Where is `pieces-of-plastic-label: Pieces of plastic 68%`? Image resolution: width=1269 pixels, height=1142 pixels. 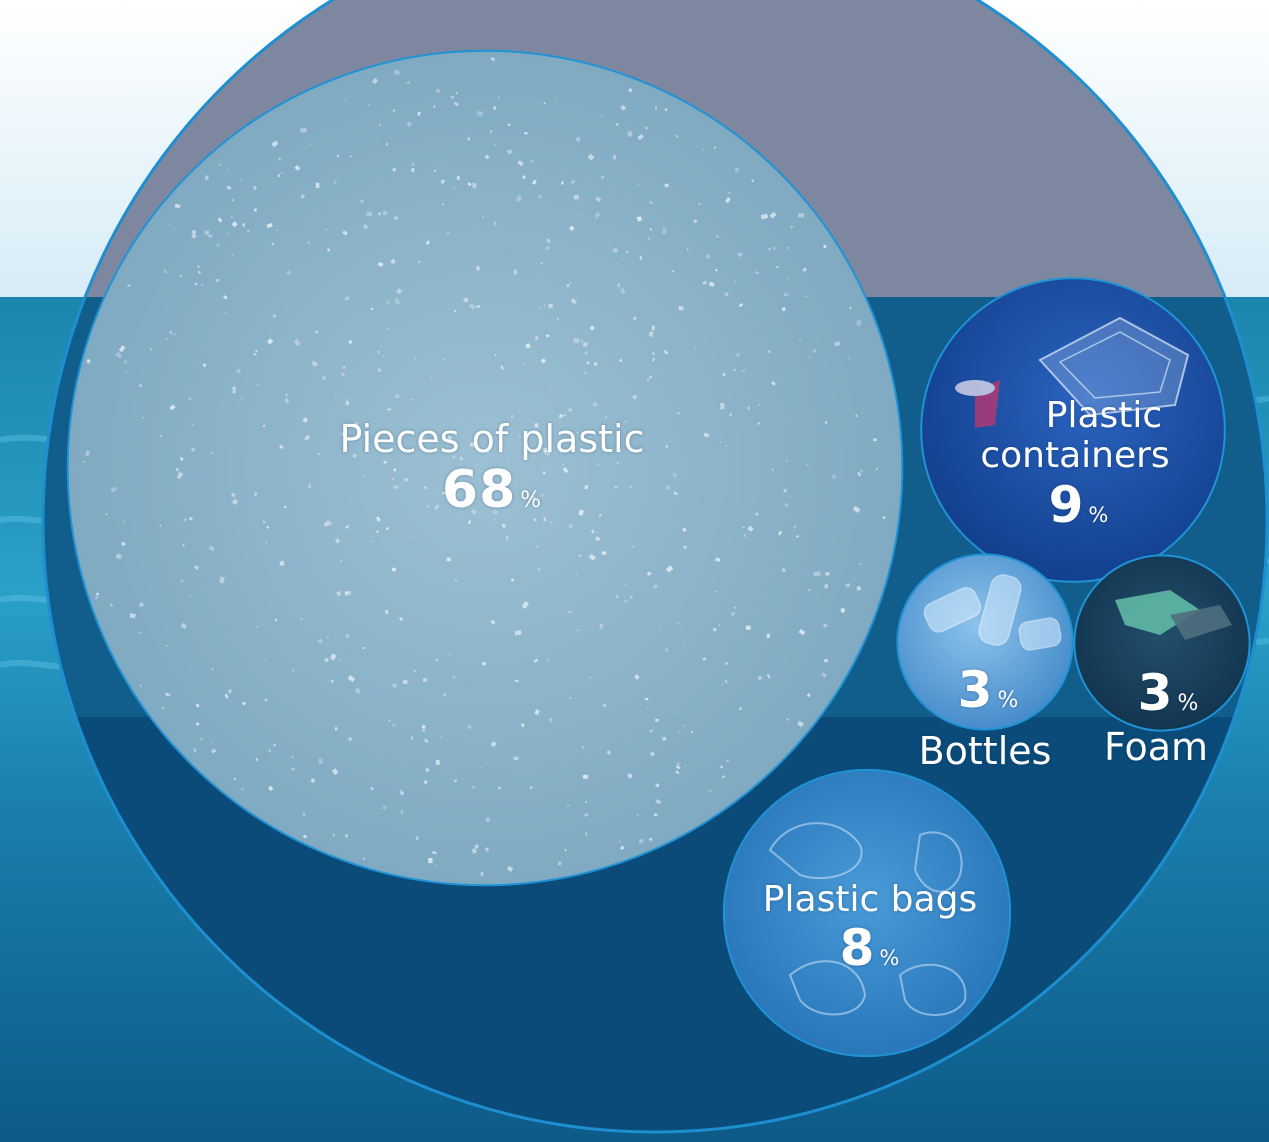
pieces-of-plastic-label: Pieces of plastic 68% is located at coordinates (492, 468).